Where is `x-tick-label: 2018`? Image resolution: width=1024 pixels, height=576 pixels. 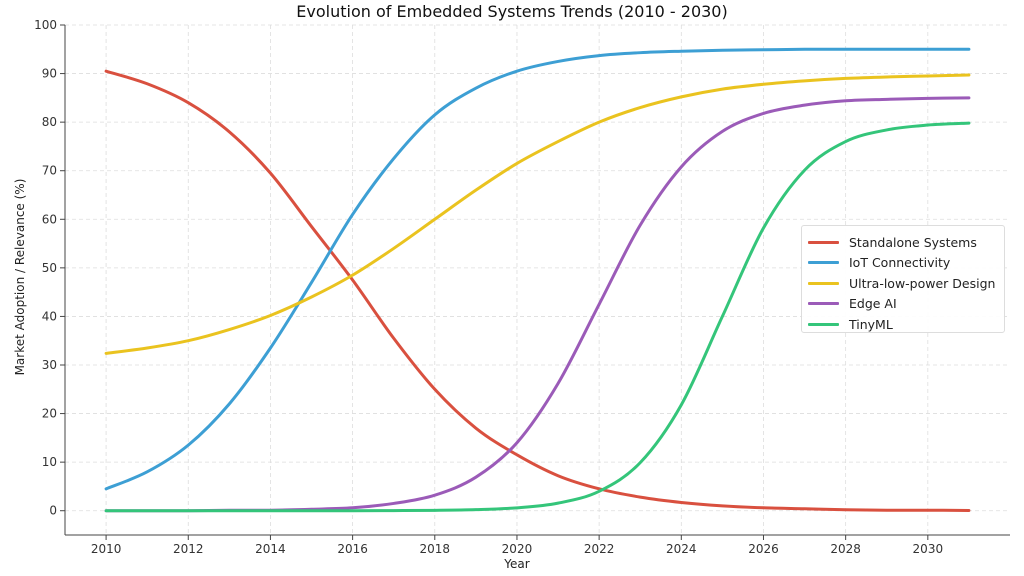
x-tick-label: 2018 is located at coordinates (435, 549).